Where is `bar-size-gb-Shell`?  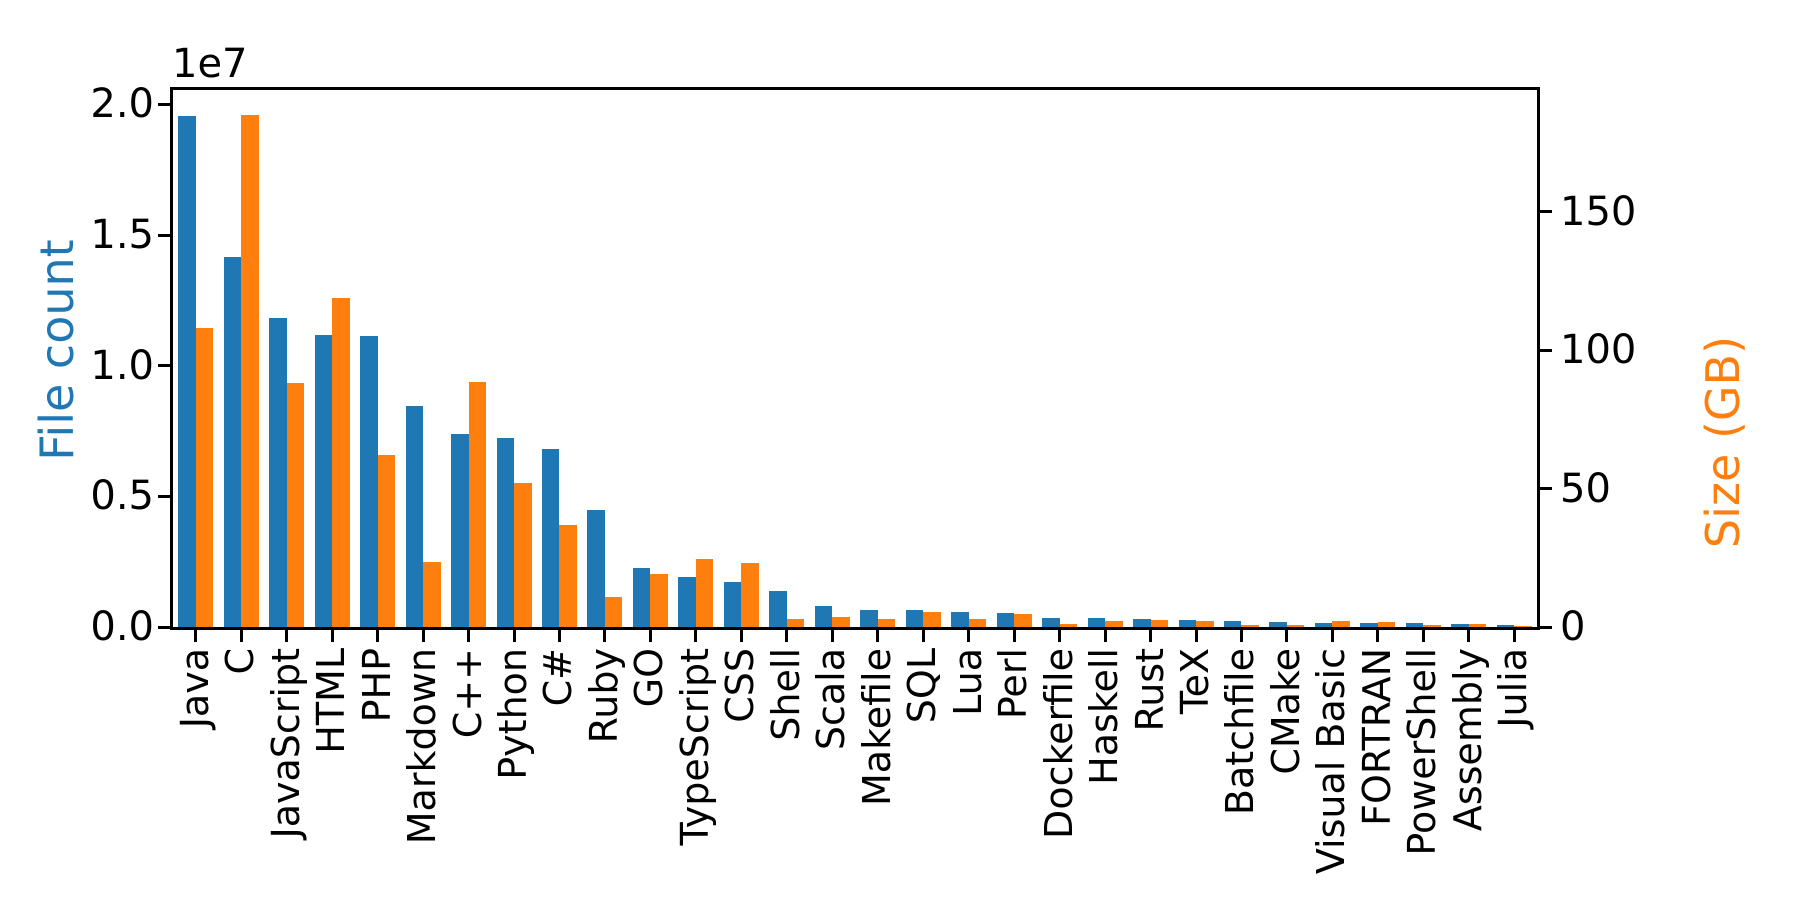 bar-size-gb-Shell is located at coordinates (795, 622).